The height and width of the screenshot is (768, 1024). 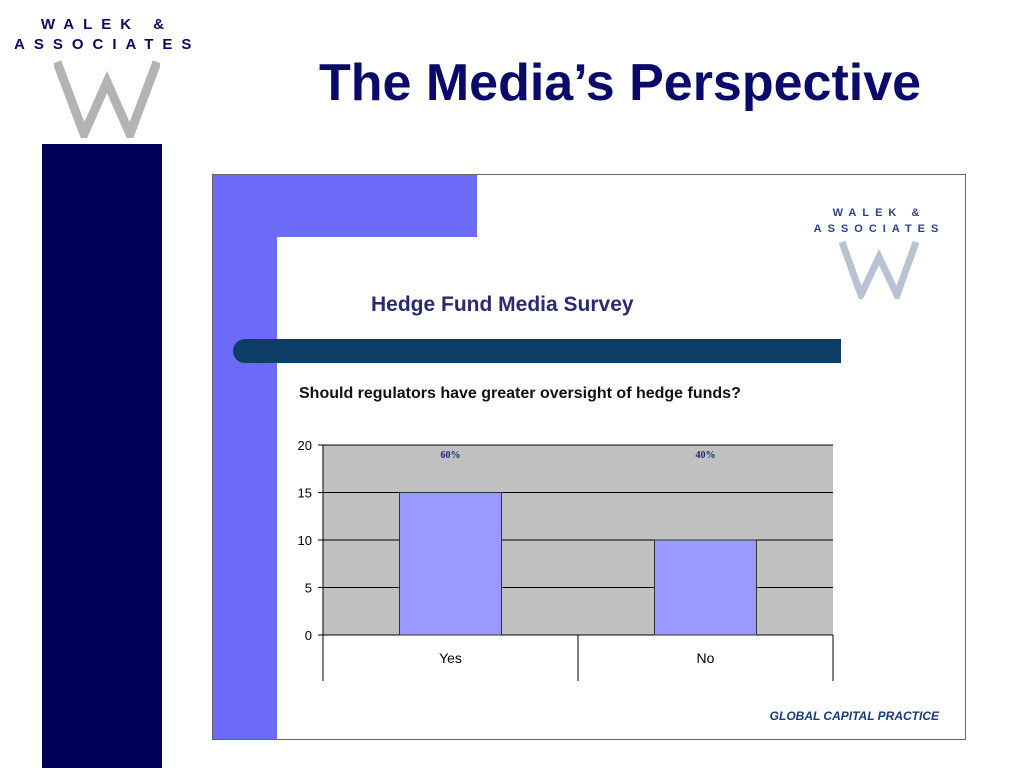 I want to click on inset-w-logo-icon, so click(x=879, y=269).